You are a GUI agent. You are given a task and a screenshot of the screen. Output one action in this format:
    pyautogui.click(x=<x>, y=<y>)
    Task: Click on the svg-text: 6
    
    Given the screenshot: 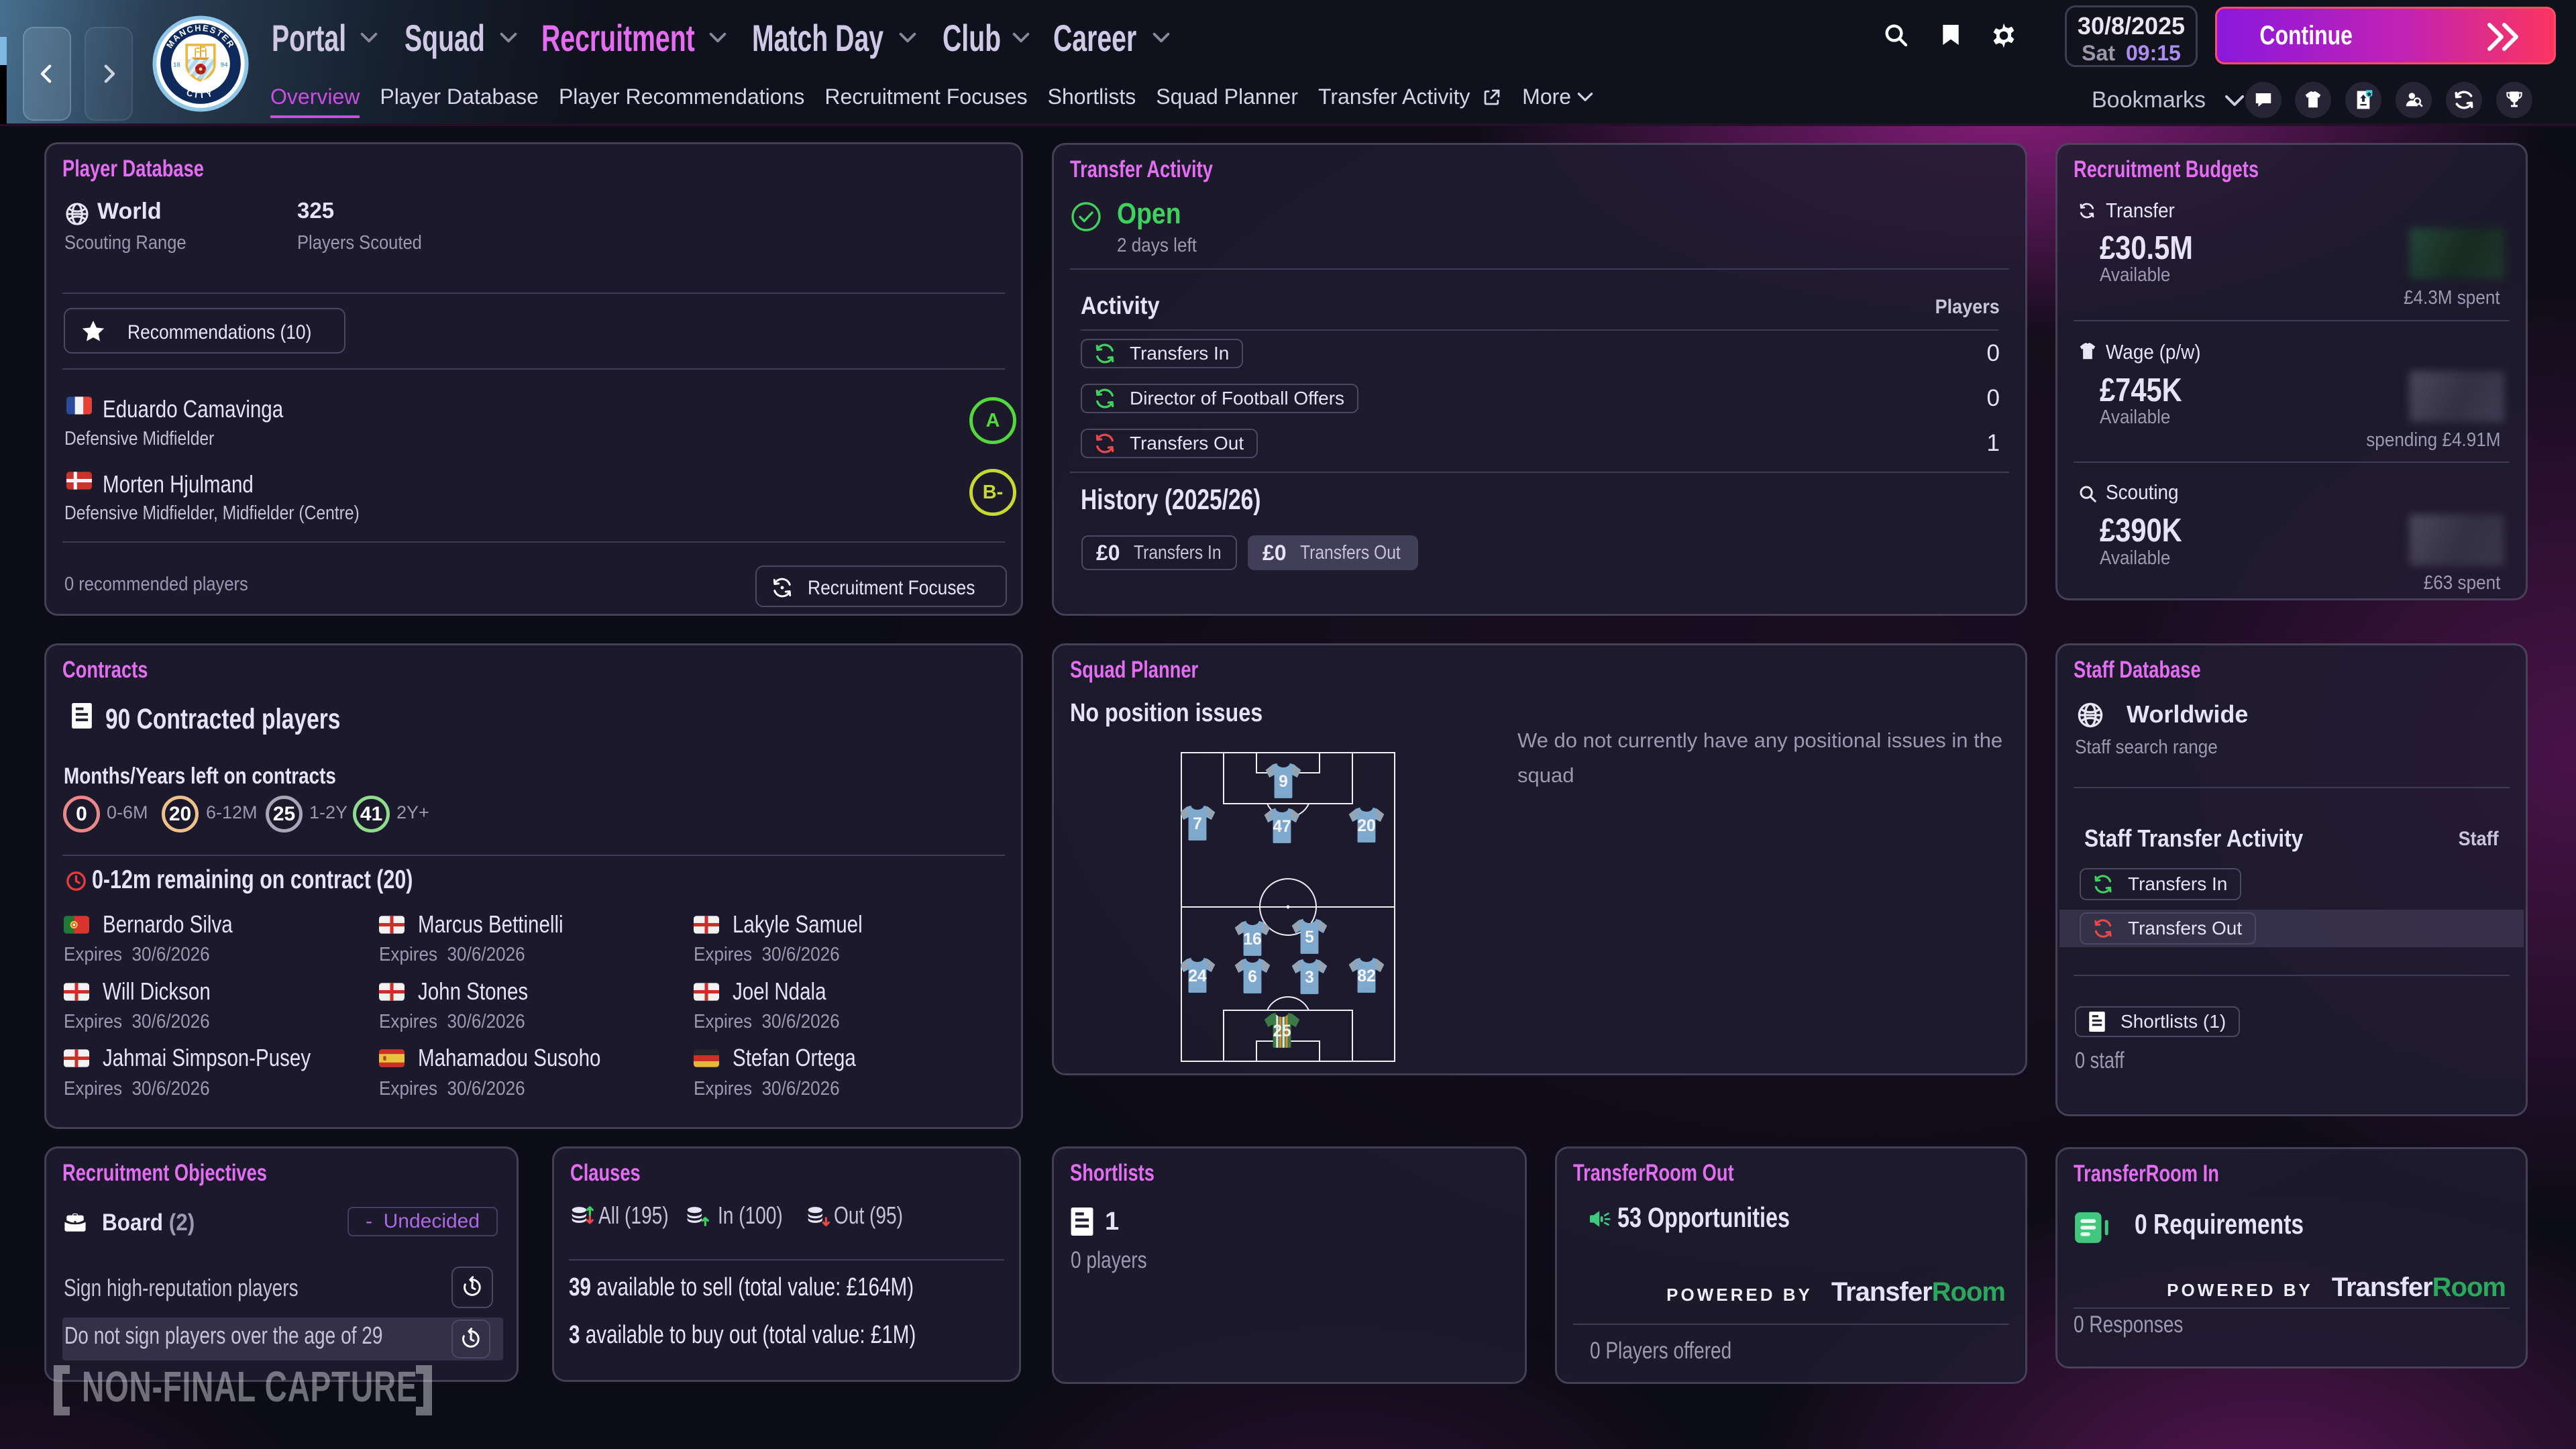 What is the action you would take?
    pyautogui.click(x=1252, y=977)
    